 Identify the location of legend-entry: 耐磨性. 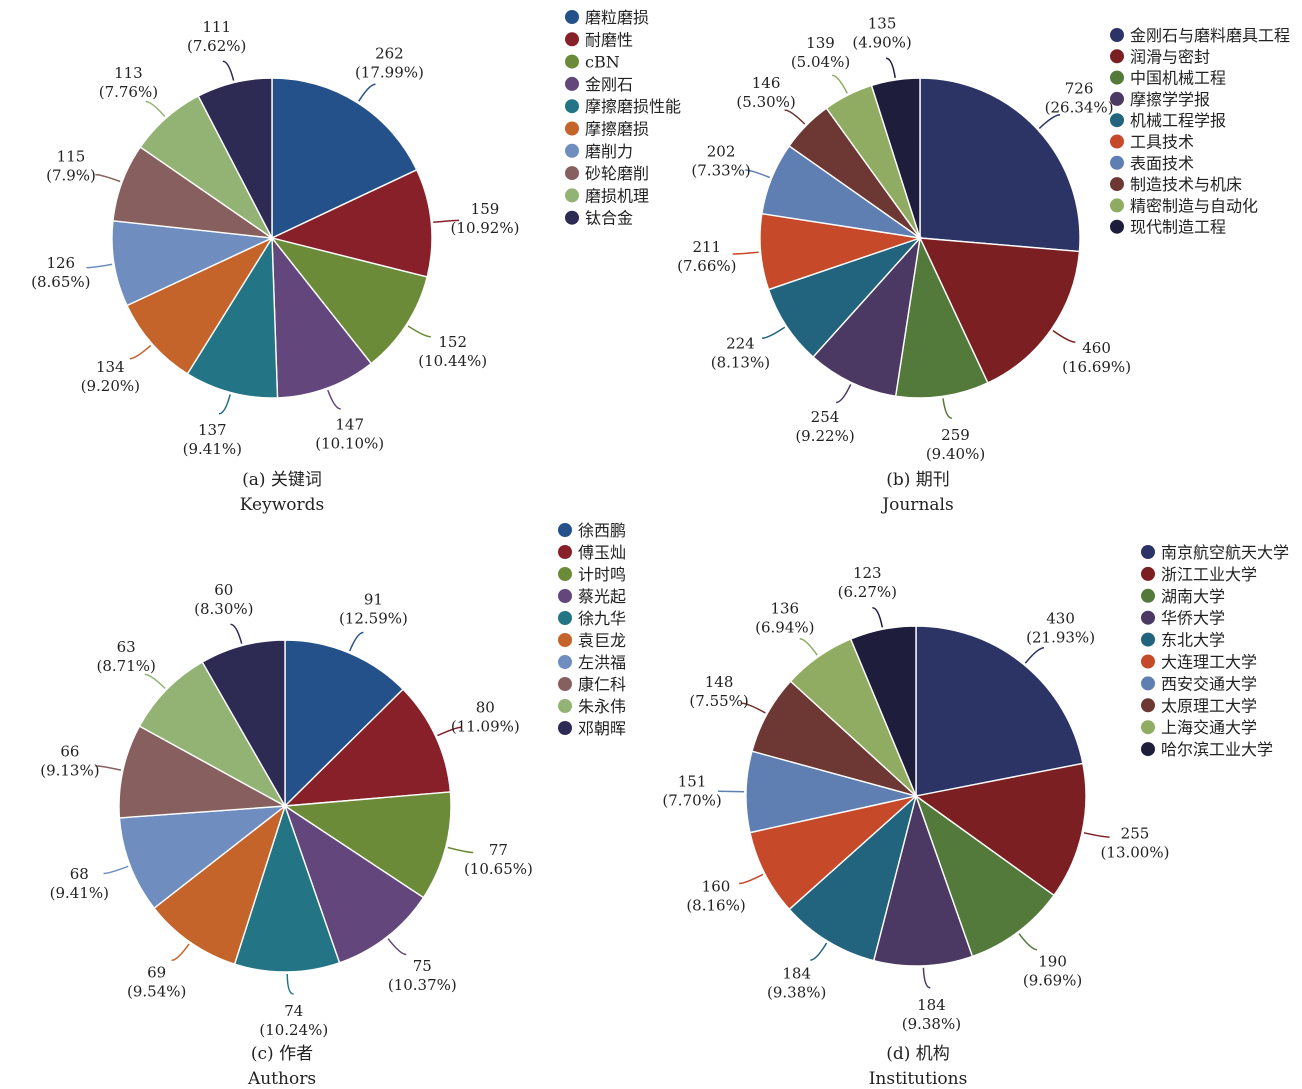
(609, 39).